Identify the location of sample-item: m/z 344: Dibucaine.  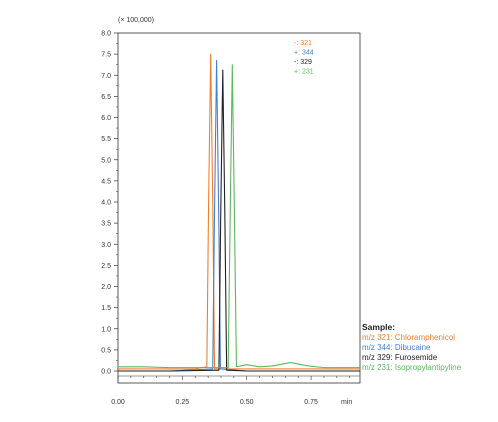
(430, 348).